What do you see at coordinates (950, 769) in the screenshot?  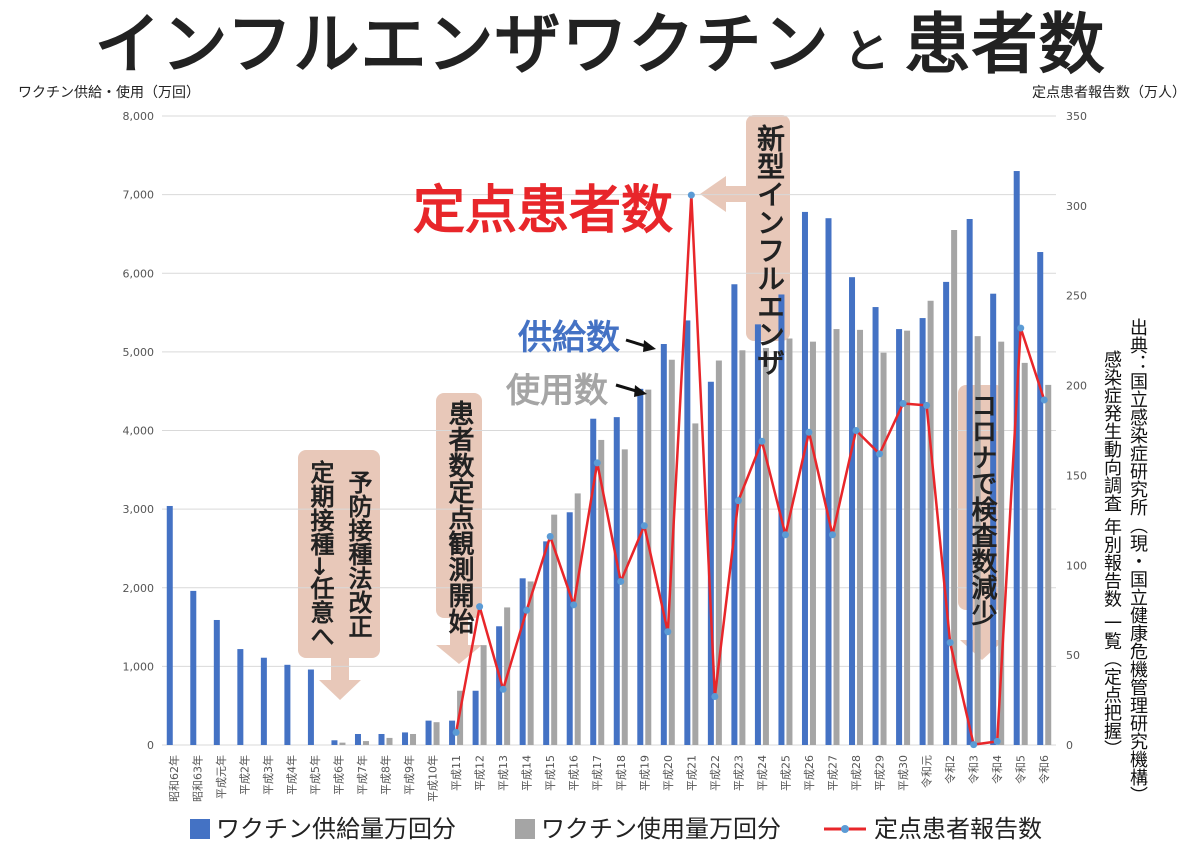 I see `x-tick-label: 令和2` at bounding box center [950, 769].